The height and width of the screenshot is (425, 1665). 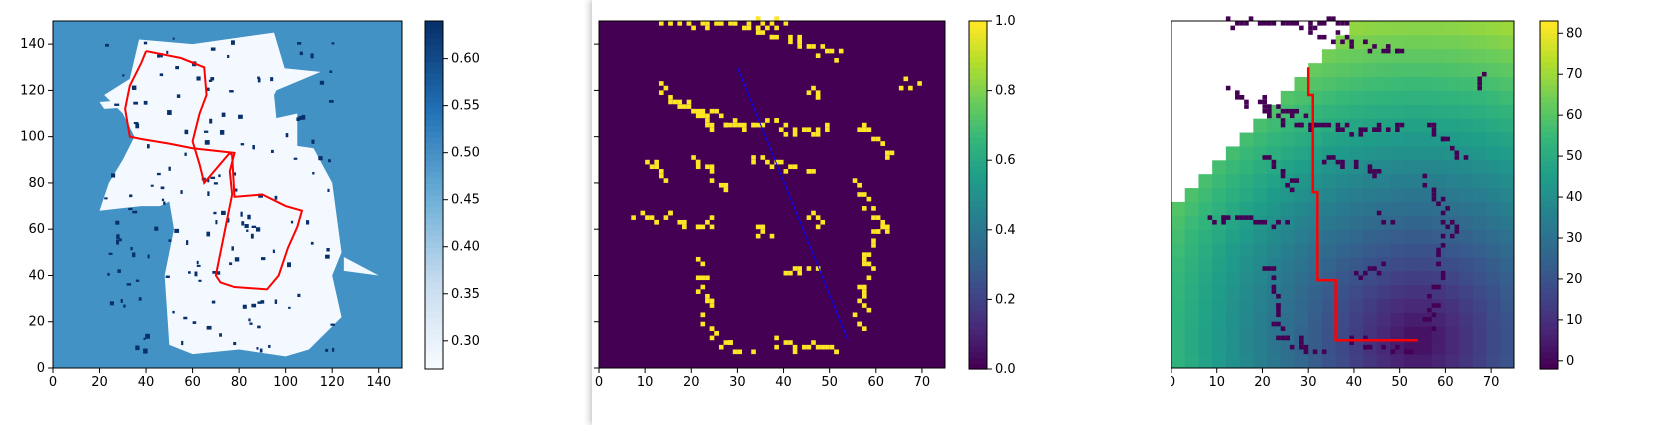 What do you see at coordinates (192, 382) in the screenshot?
I see `occupancy-xtick-label: 60` at bounding box center [192, 382].